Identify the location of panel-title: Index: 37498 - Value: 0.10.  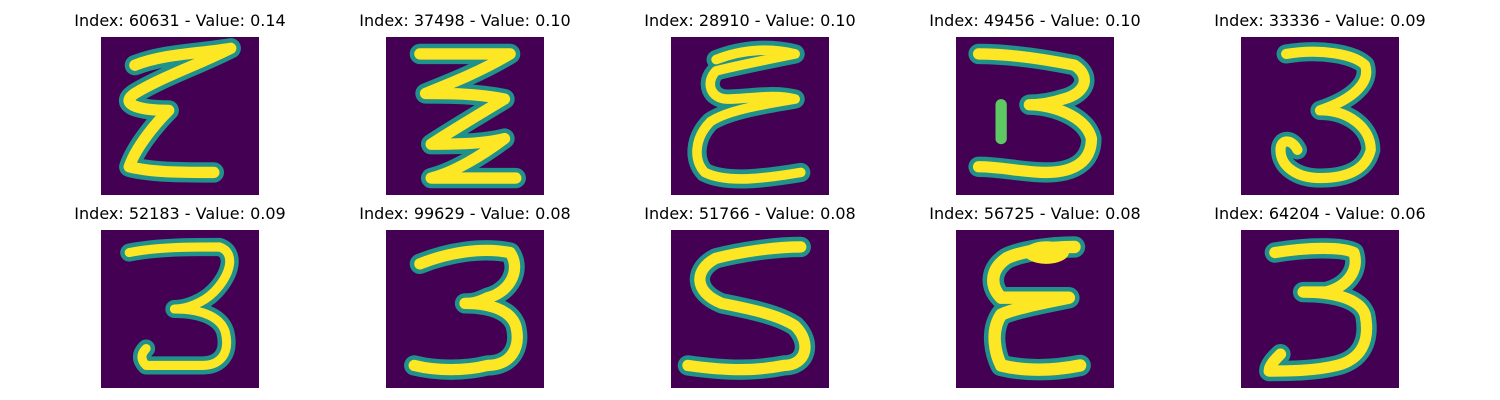
(465, 20).